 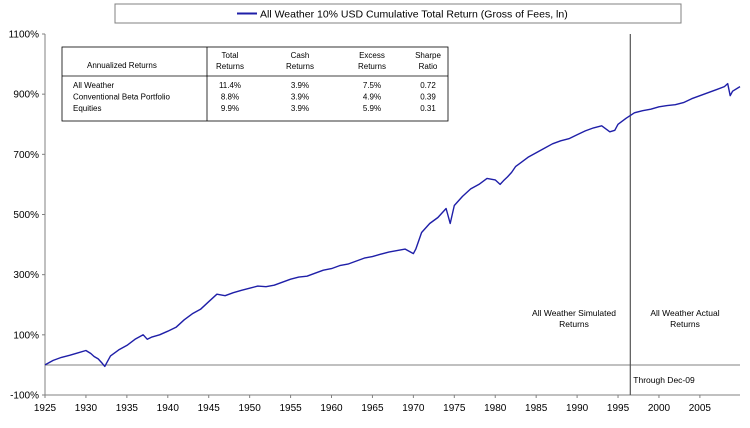 I want to click on x-tick-label: 1995, so click(x=618, y=408).